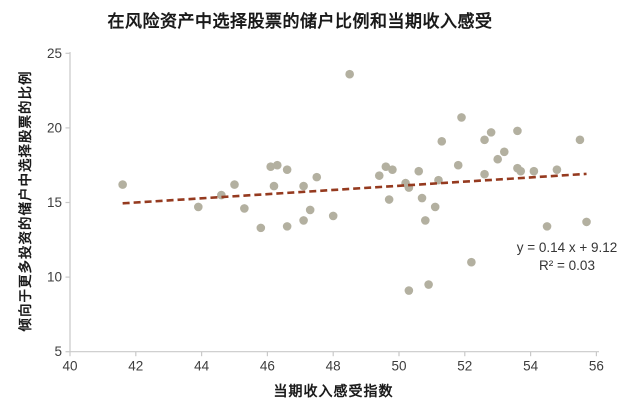  I want to click on x-axis-label: 当期收入感受指数, so click(333, 391).